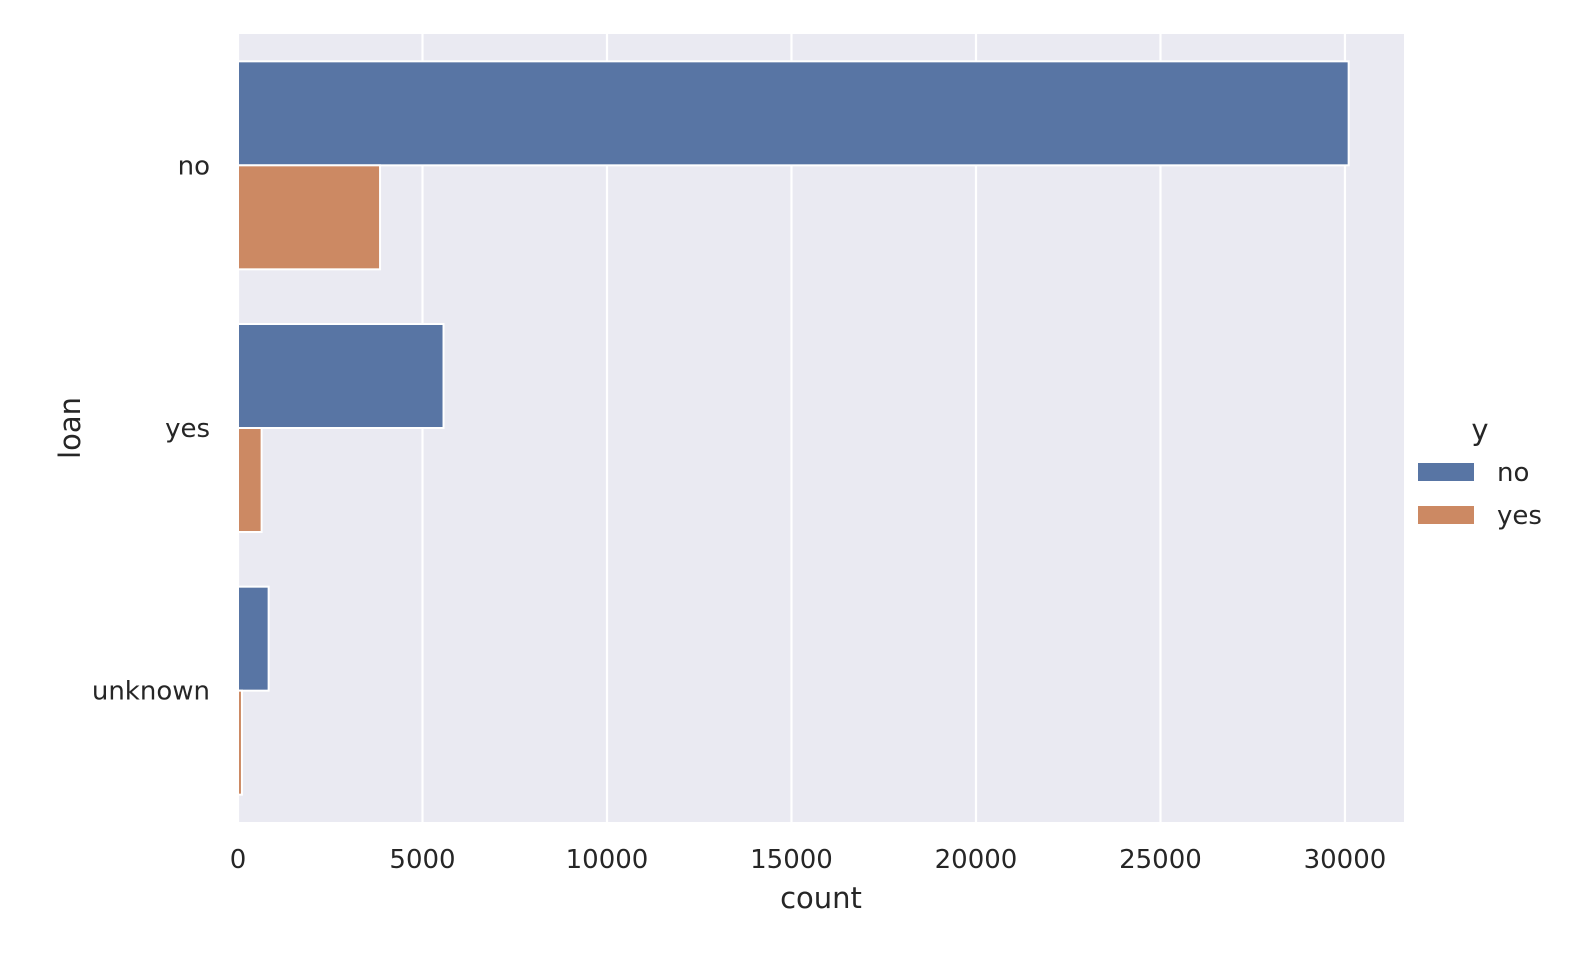 The height and width of the screenshot is (960, 1589). Describe the element at coordinates (1479, 430) in the screenshot. I see `legend-title: y` at that location.